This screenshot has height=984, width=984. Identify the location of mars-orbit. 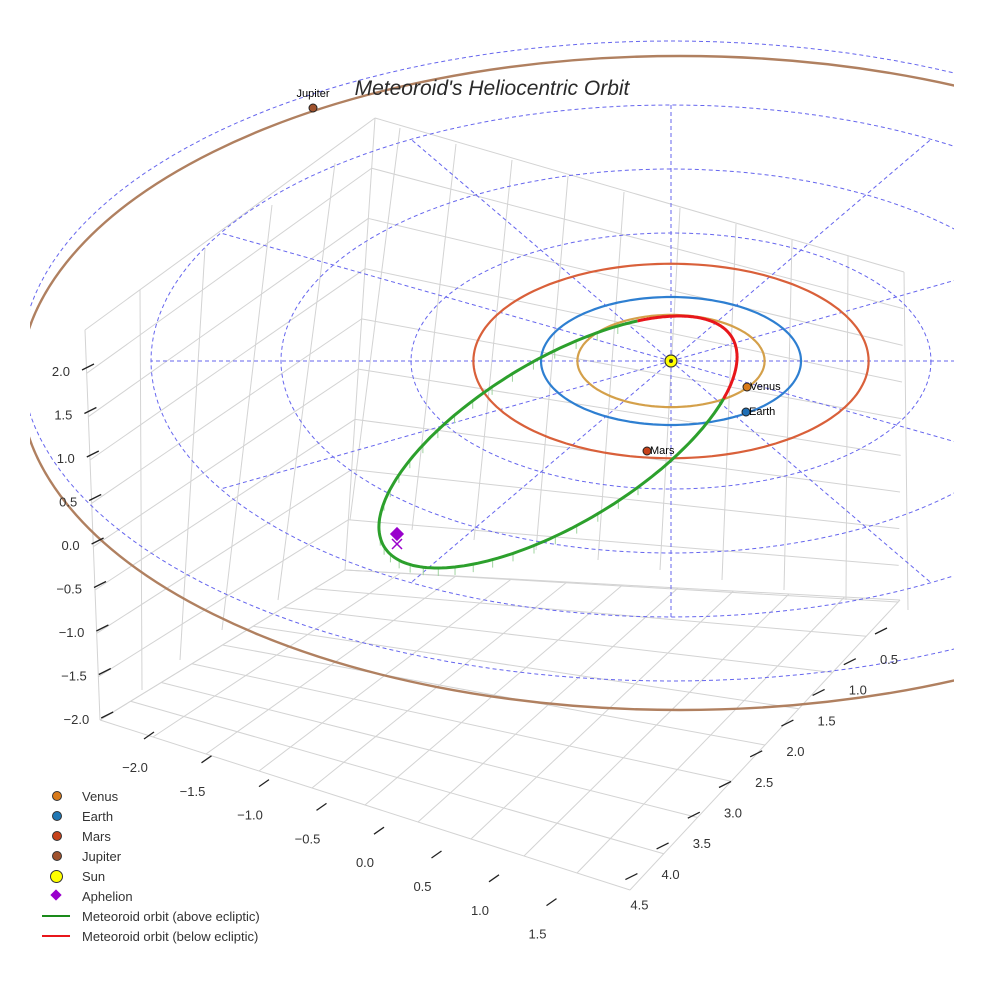
(671, 361).